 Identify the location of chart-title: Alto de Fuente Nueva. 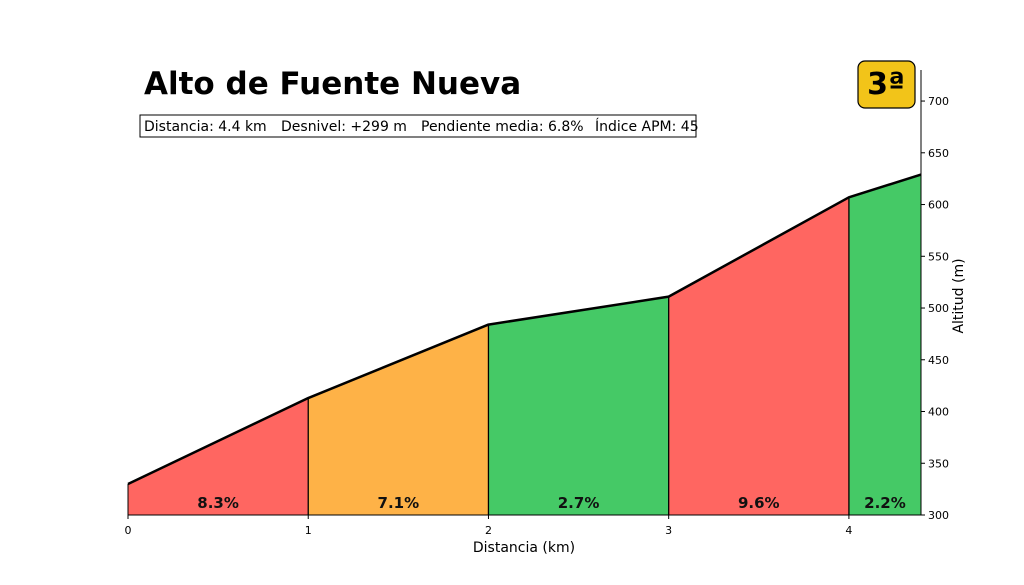
(332, 84).